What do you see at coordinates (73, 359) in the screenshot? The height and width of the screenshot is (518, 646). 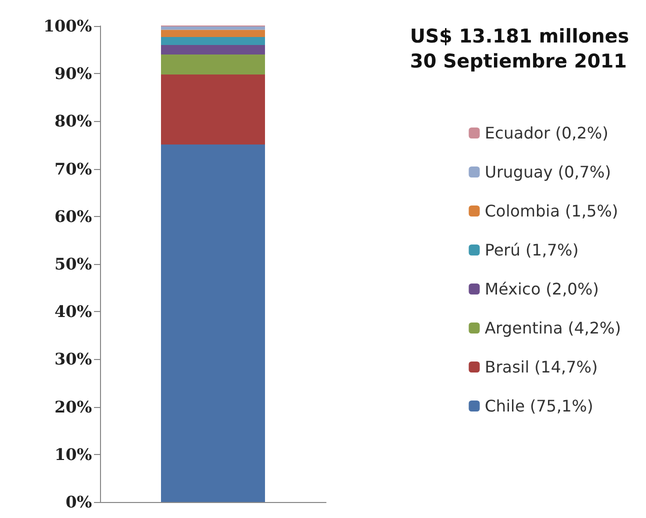 I see `y-tick-label: 30%` at bounding box center [73, 359].